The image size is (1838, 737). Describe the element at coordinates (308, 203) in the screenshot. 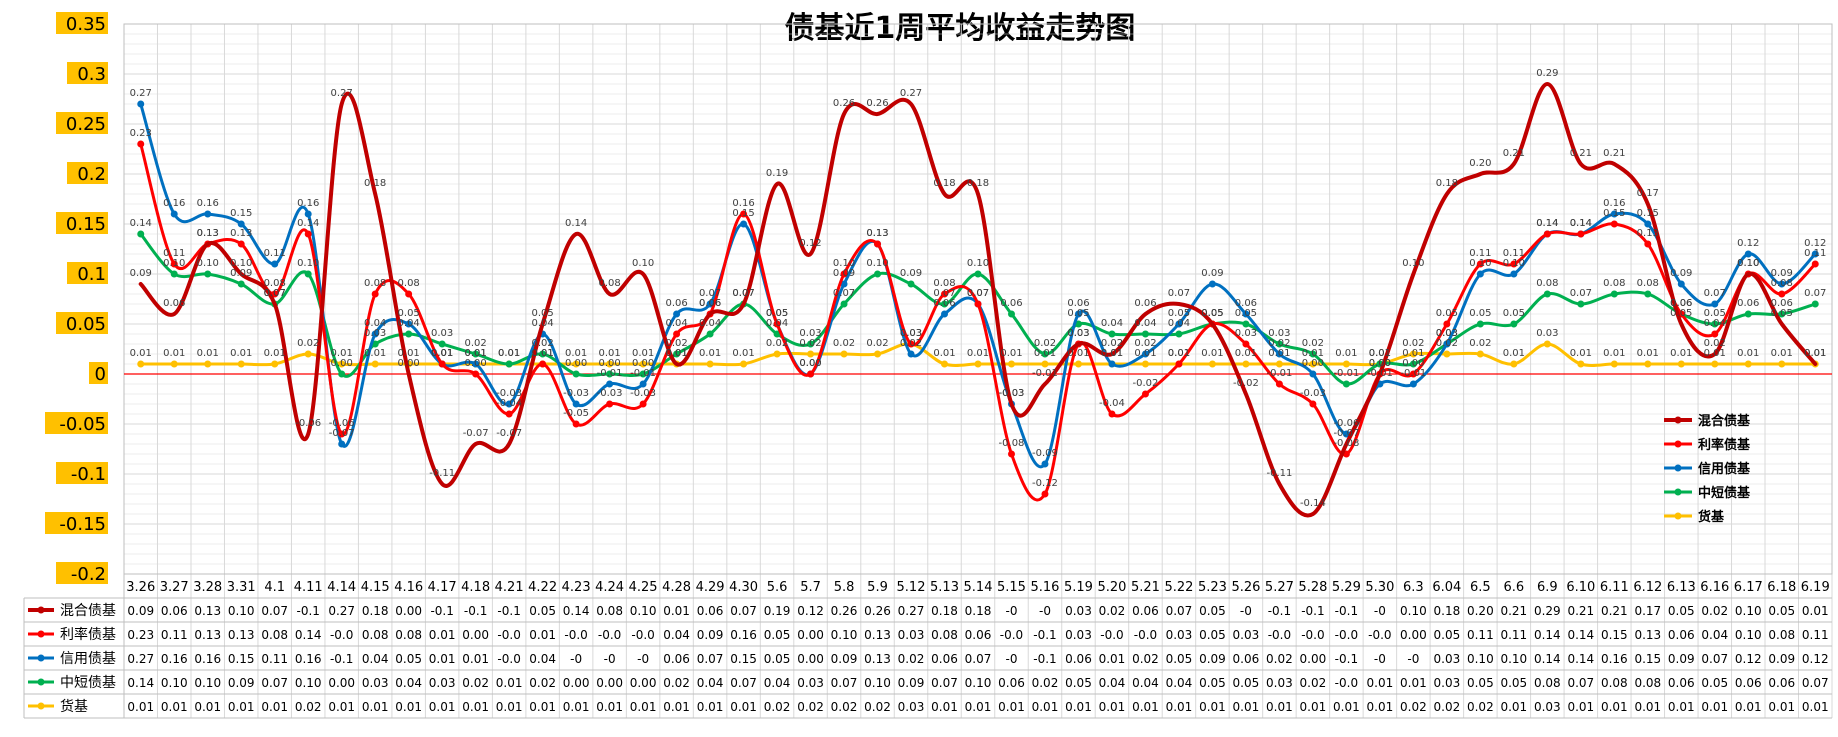

I see `data-label: 0.16` at that location.